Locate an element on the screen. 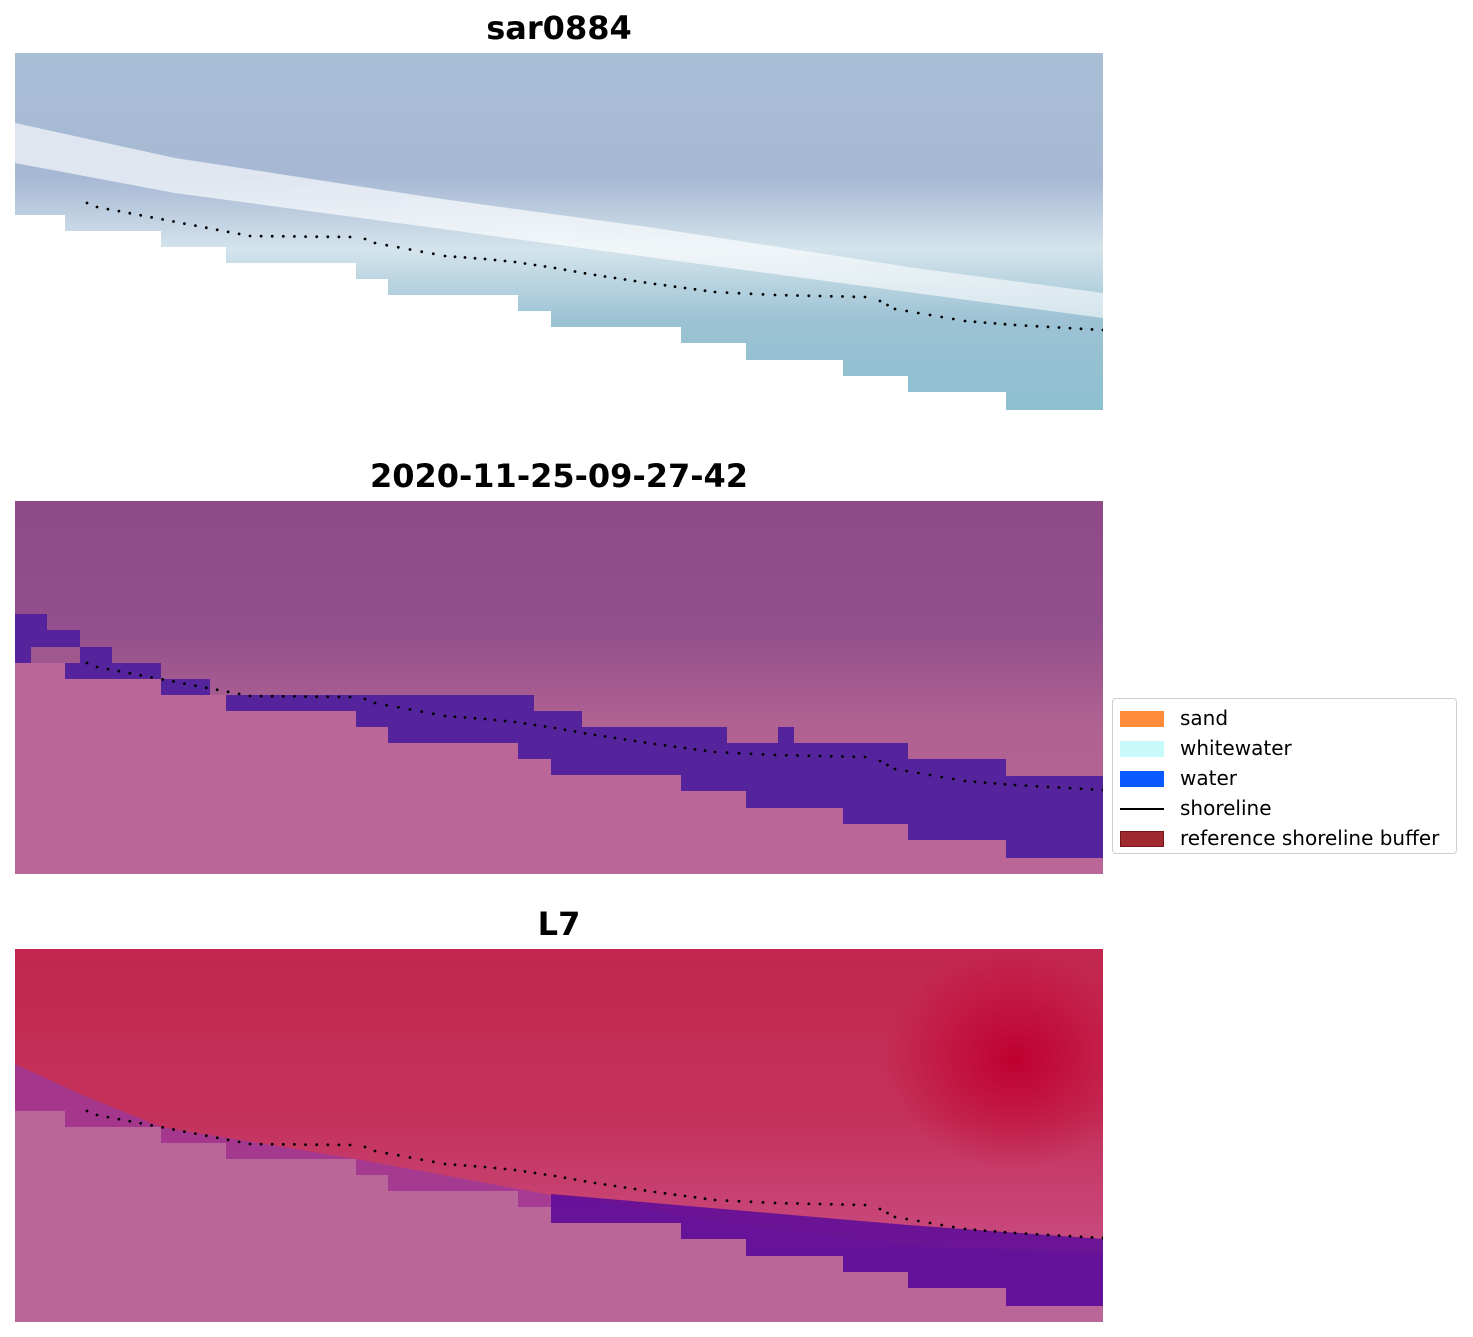 This screenshot has height=1337, width=1473. legend-item-whitewater: whitewater is located at coordinates (1284, 746).